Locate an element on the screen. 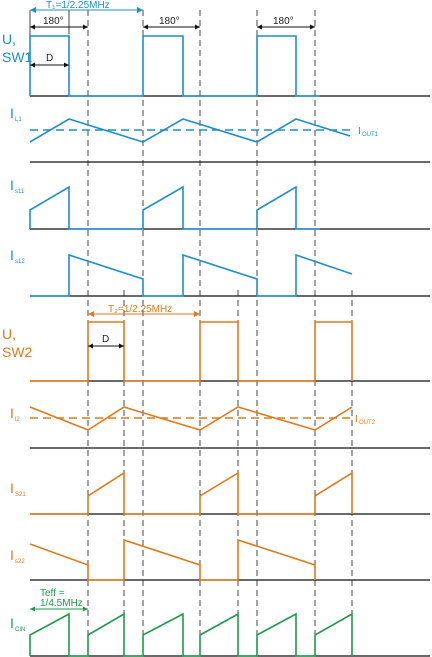 Image resolution: width=432 pixels, height=657 pixels. trace-is11 is located at coordinates (230, 208).